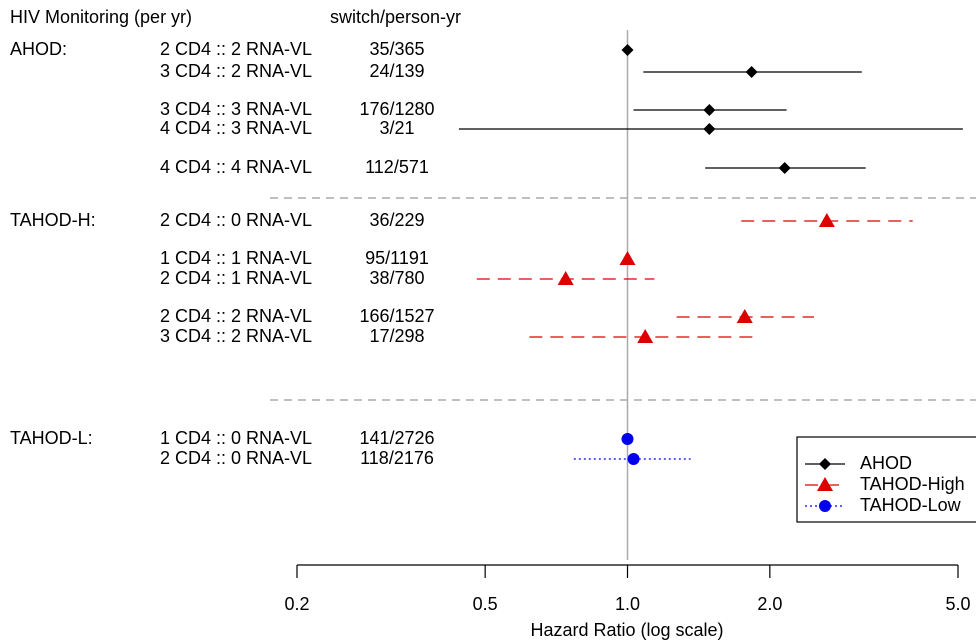 This screenshot has height=642, width=976. What do you see at coordinates (396, 316) in the screenshot?
I see `count-label: 166/1527` at bounding box center [396, 316].